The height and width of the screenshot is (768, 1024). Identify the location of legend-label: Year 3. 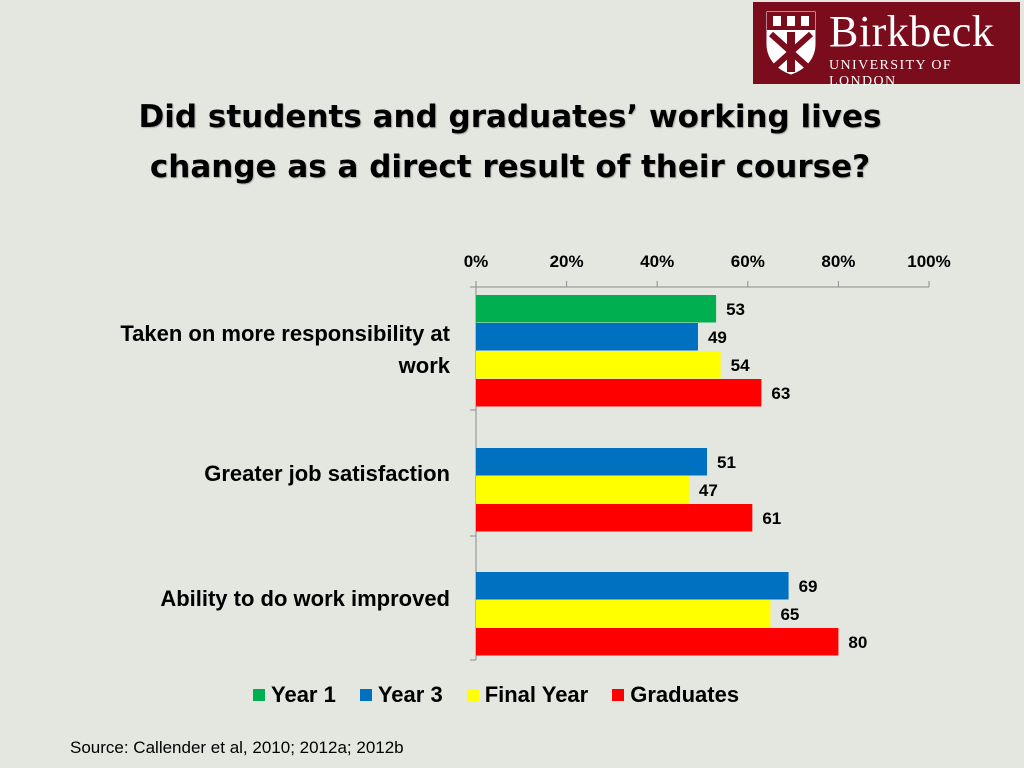
(410, 694).